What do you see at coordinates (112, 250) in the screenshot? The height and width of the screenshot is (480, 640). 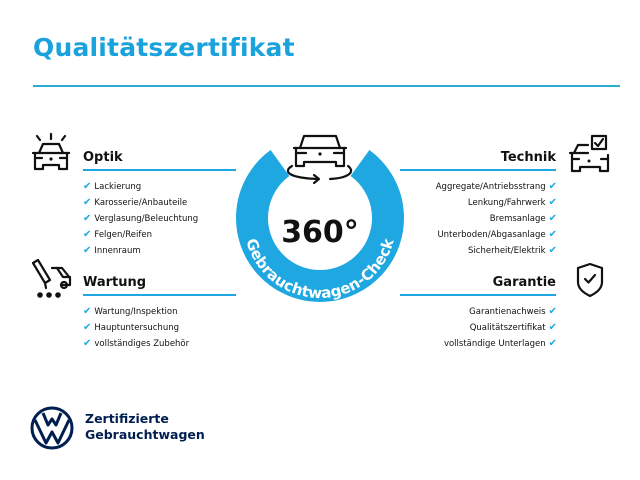 I see `list-item: ✔ Innenraum` at bounding box center [112, 250].